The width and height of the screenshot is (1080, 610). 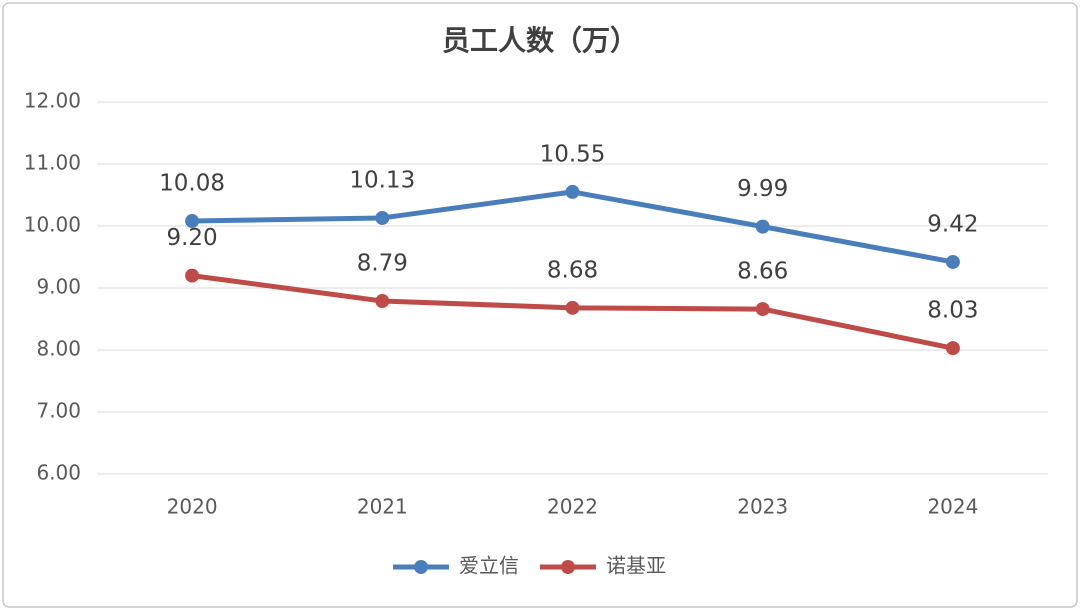 What do you see at coordinates (762, 272) in the screenshot?
I see `data-label: 8.66` at bounding box center [762, 272].